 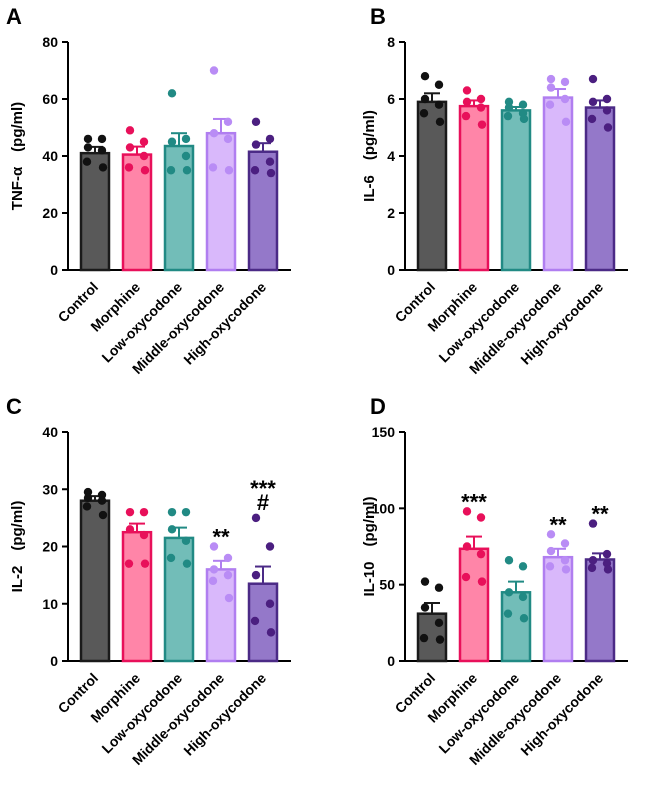 I want to click on y-tick-label: 20, so click(x=50, y=547).